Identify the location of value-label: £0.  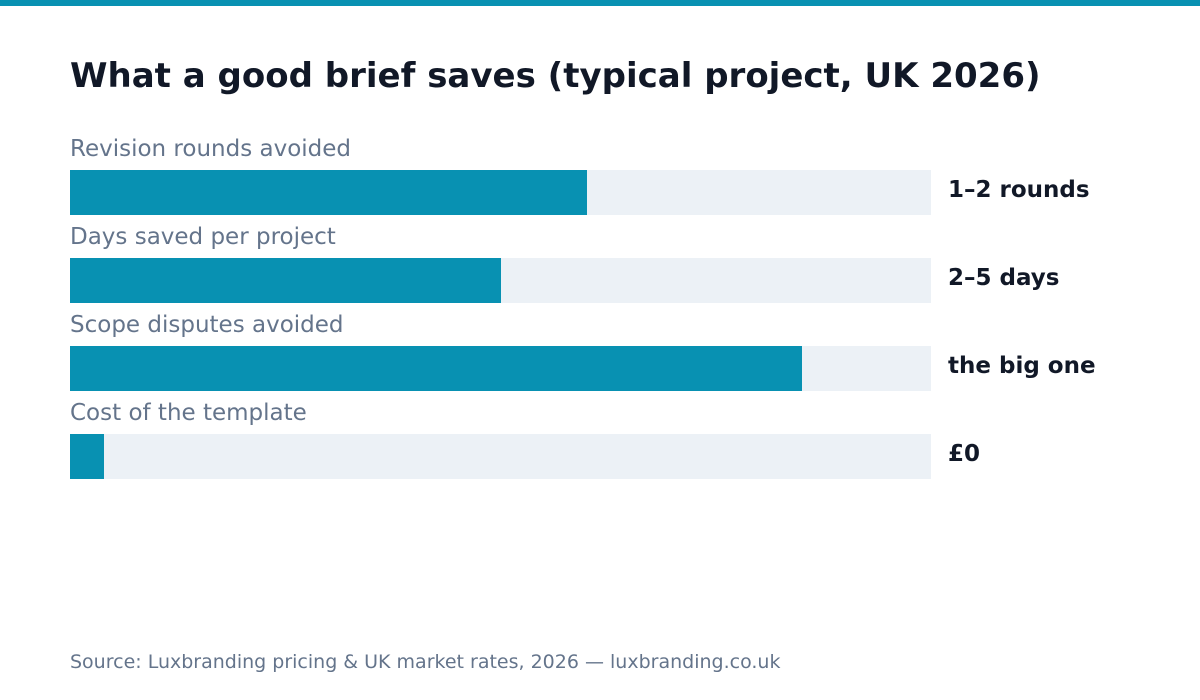
(964, 454).